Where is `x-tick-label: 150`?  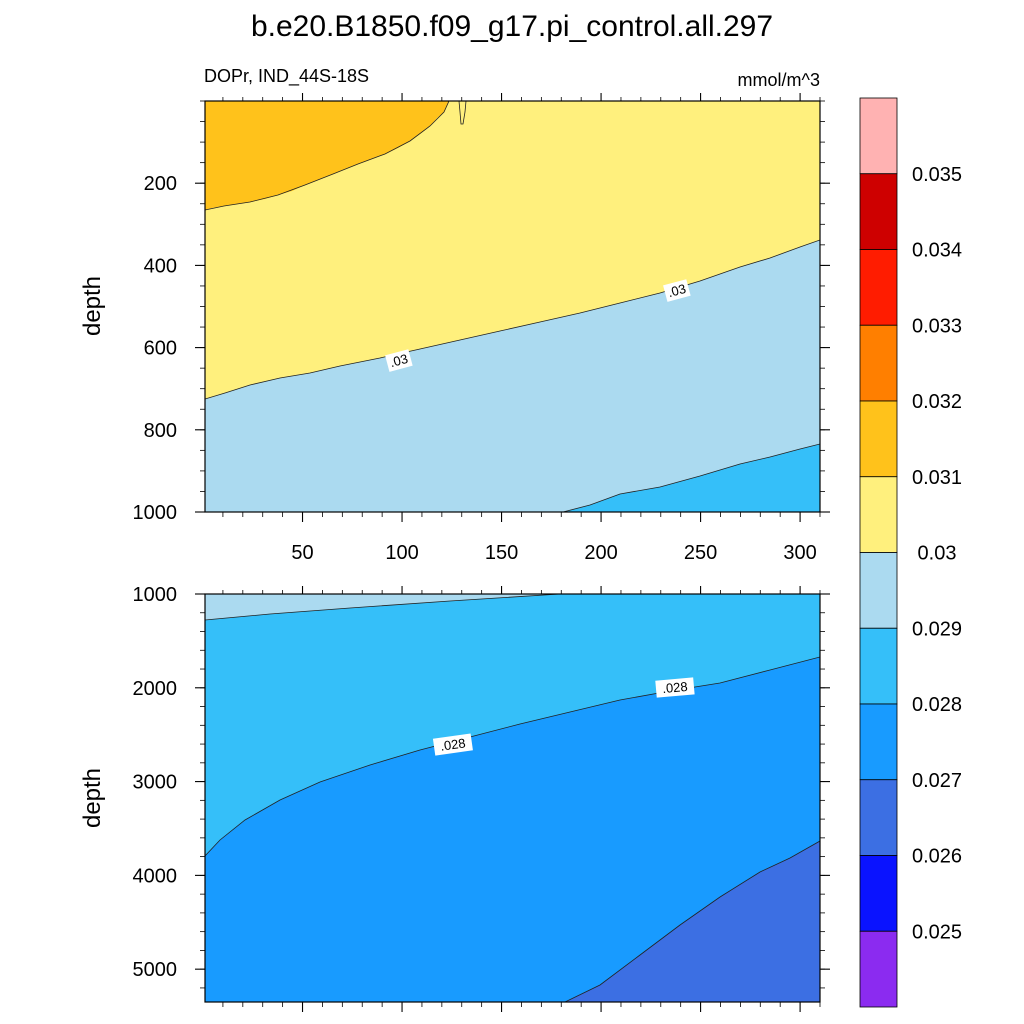
x-tick-label: 150 is located at coordinates (501, 553).